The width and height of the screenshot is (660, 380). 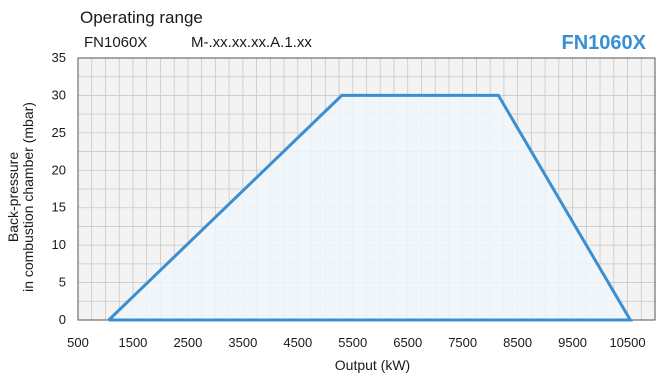 What do you see at coordinates (462, 342) in the screenshot?
I see `x-tick-label: 7500` at bounding box center [462, 342].